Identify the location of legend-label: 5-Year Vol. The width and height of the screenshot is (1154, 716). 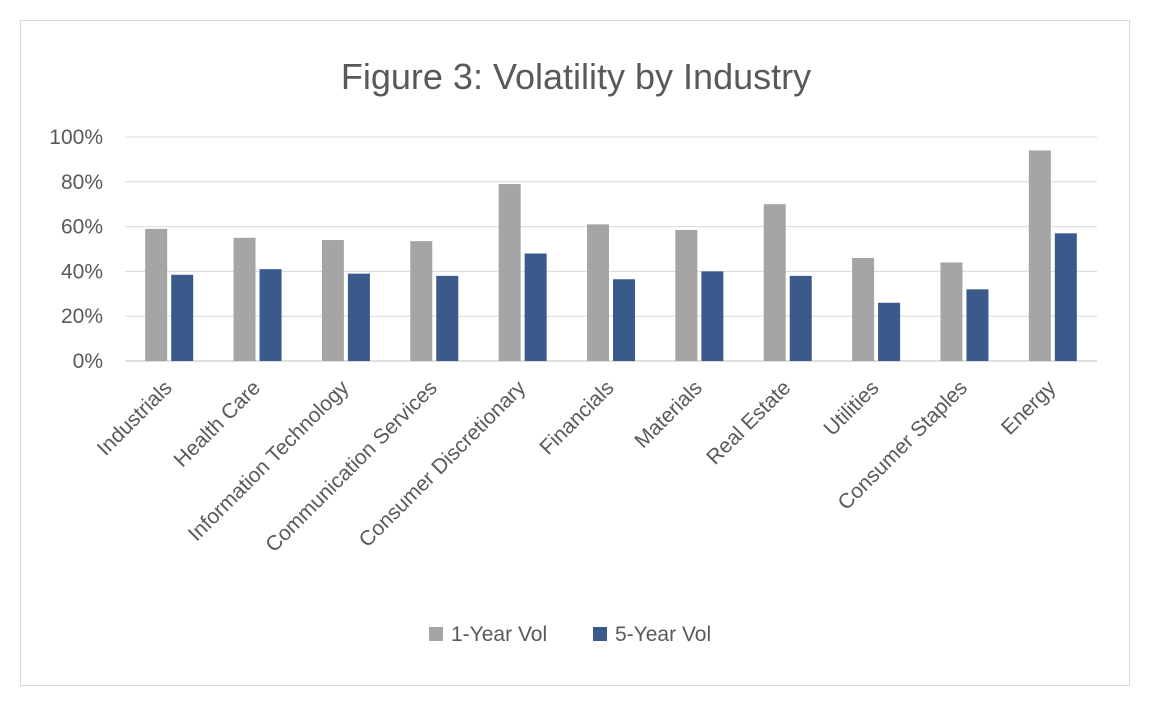
(663, 634).